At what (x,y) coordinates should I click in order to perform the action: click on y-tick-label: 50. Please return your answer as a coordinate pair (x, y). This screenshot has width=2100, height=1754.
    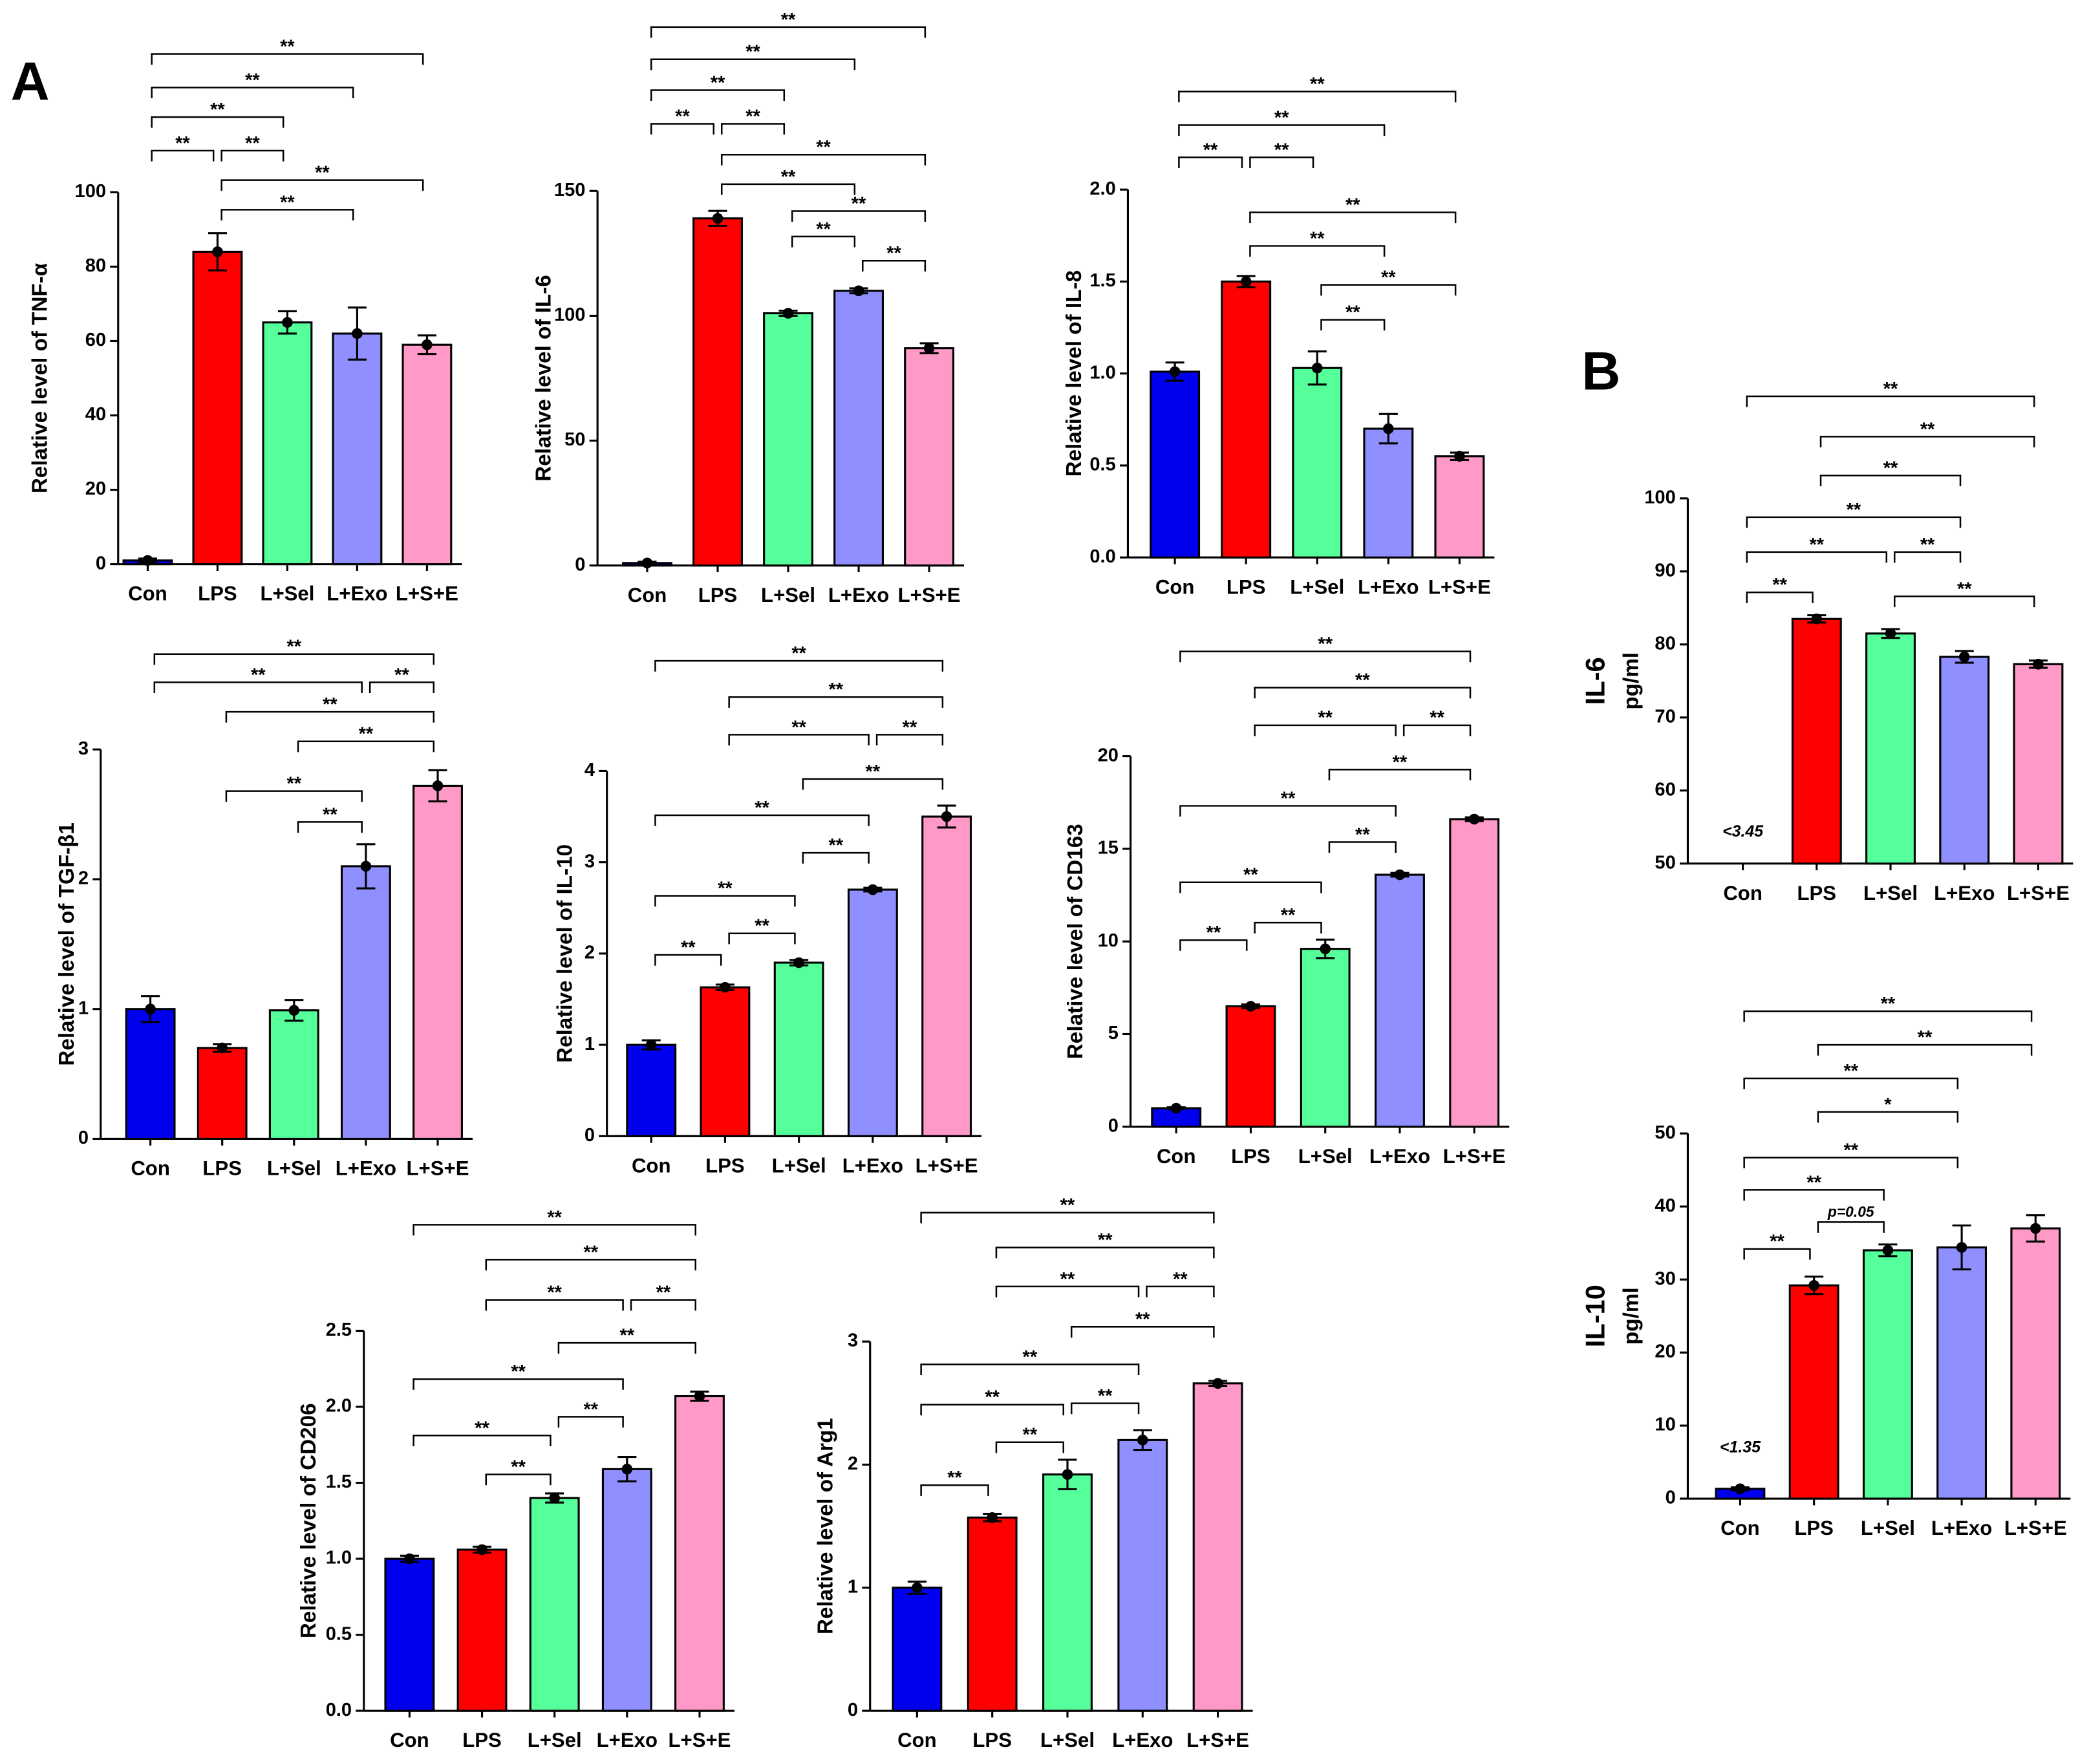
    Looking at the image, I should click on (1665, 1132).